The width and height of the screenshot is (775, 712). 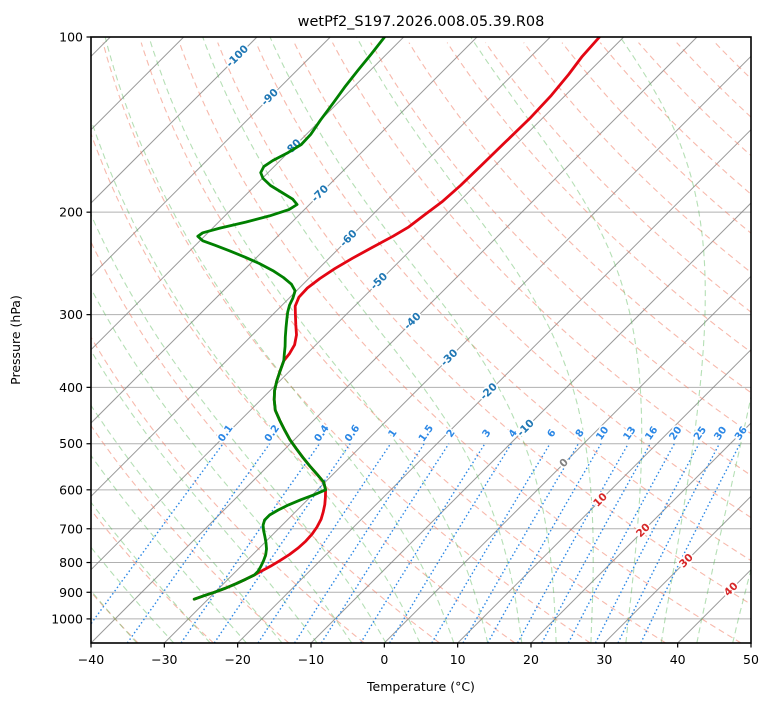 I want to click on y-tick-label: 100, so click(x=71, y=37).